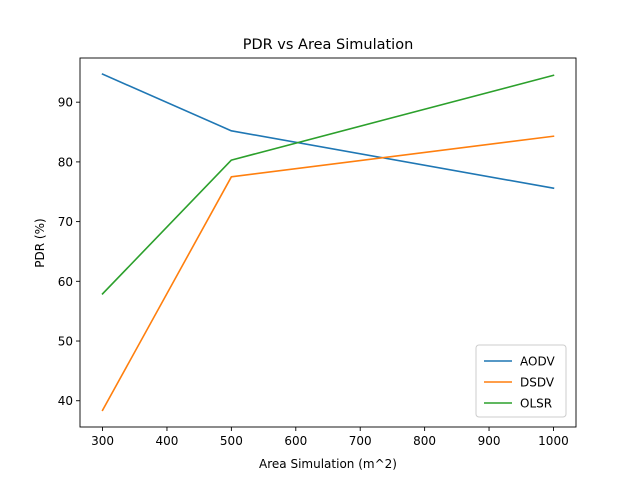 The image size is (640, 480). I want to click on x-tick-label: 900, so click(489, 441).